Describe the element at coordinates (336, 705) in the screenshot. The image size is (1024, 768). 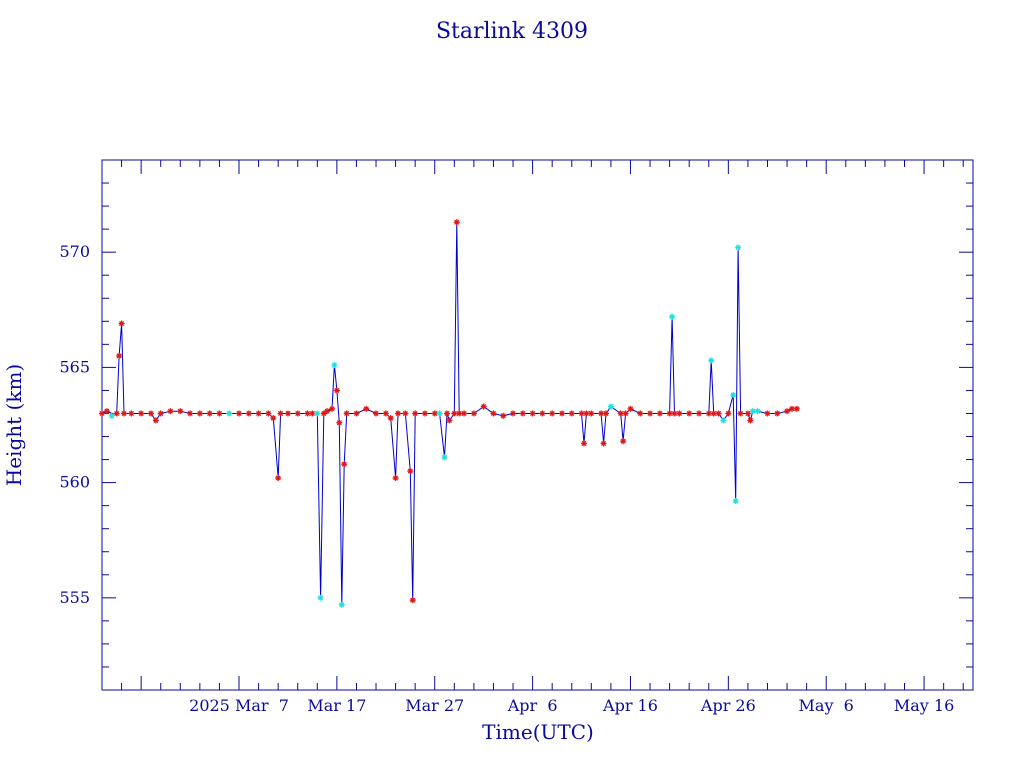
I see `x-tick-label: Mar 17` at that location.